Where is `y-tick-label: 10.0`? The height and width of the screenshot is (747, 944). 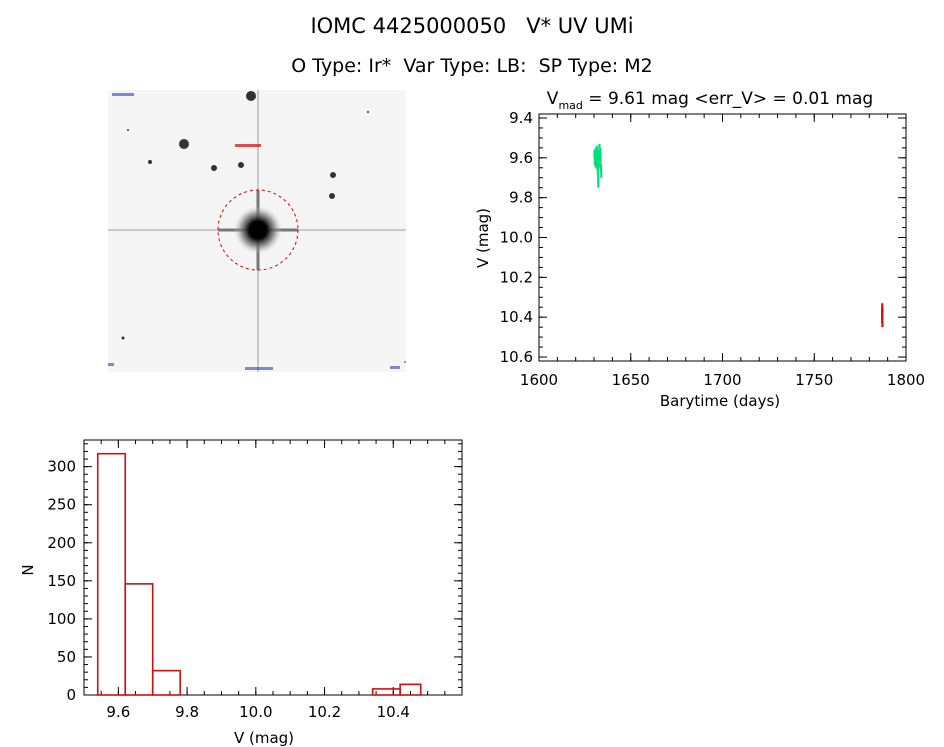 y-tick-label: 10.0 is located at coordinates (516, 238).